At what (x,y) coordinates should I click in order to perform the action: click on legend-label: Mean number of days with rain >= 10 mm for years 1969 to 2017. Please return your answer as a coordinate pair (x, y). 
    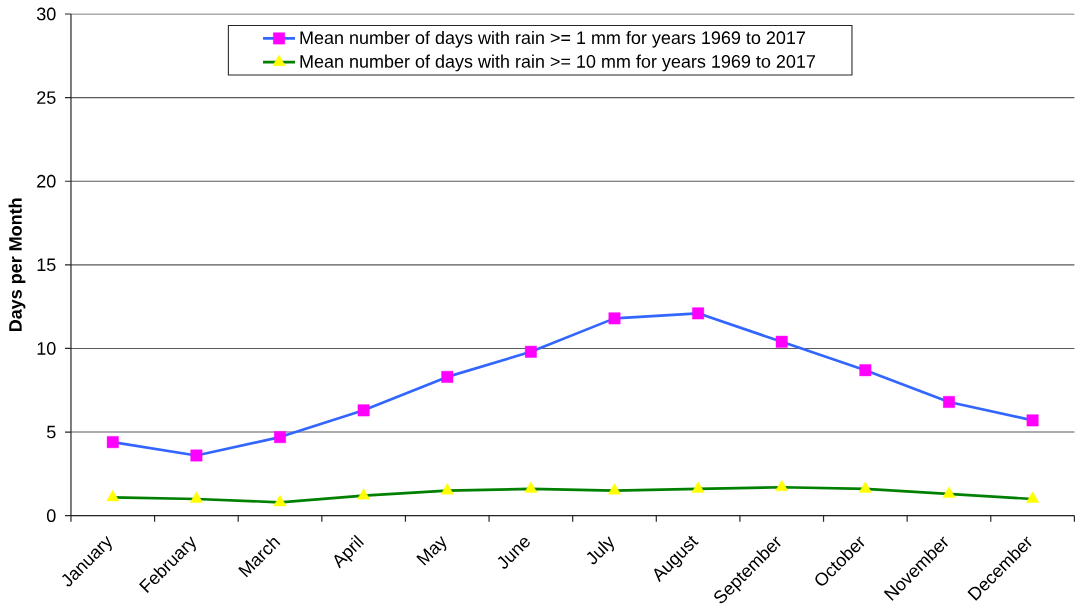
    Looking at the image, I should click on (558, 63).